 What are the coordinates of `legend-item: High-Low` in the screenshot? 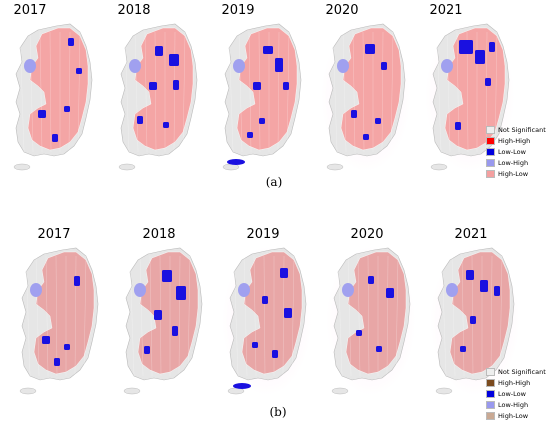 It's located at (516, 415).